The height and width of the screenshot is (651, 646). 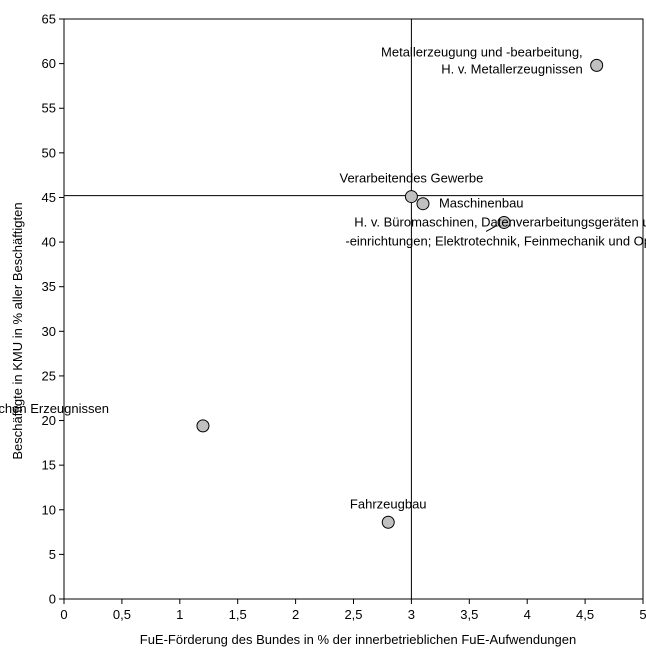 I want to click on data-point-label-line: Maschinenbau, so click(x=481, y=203).